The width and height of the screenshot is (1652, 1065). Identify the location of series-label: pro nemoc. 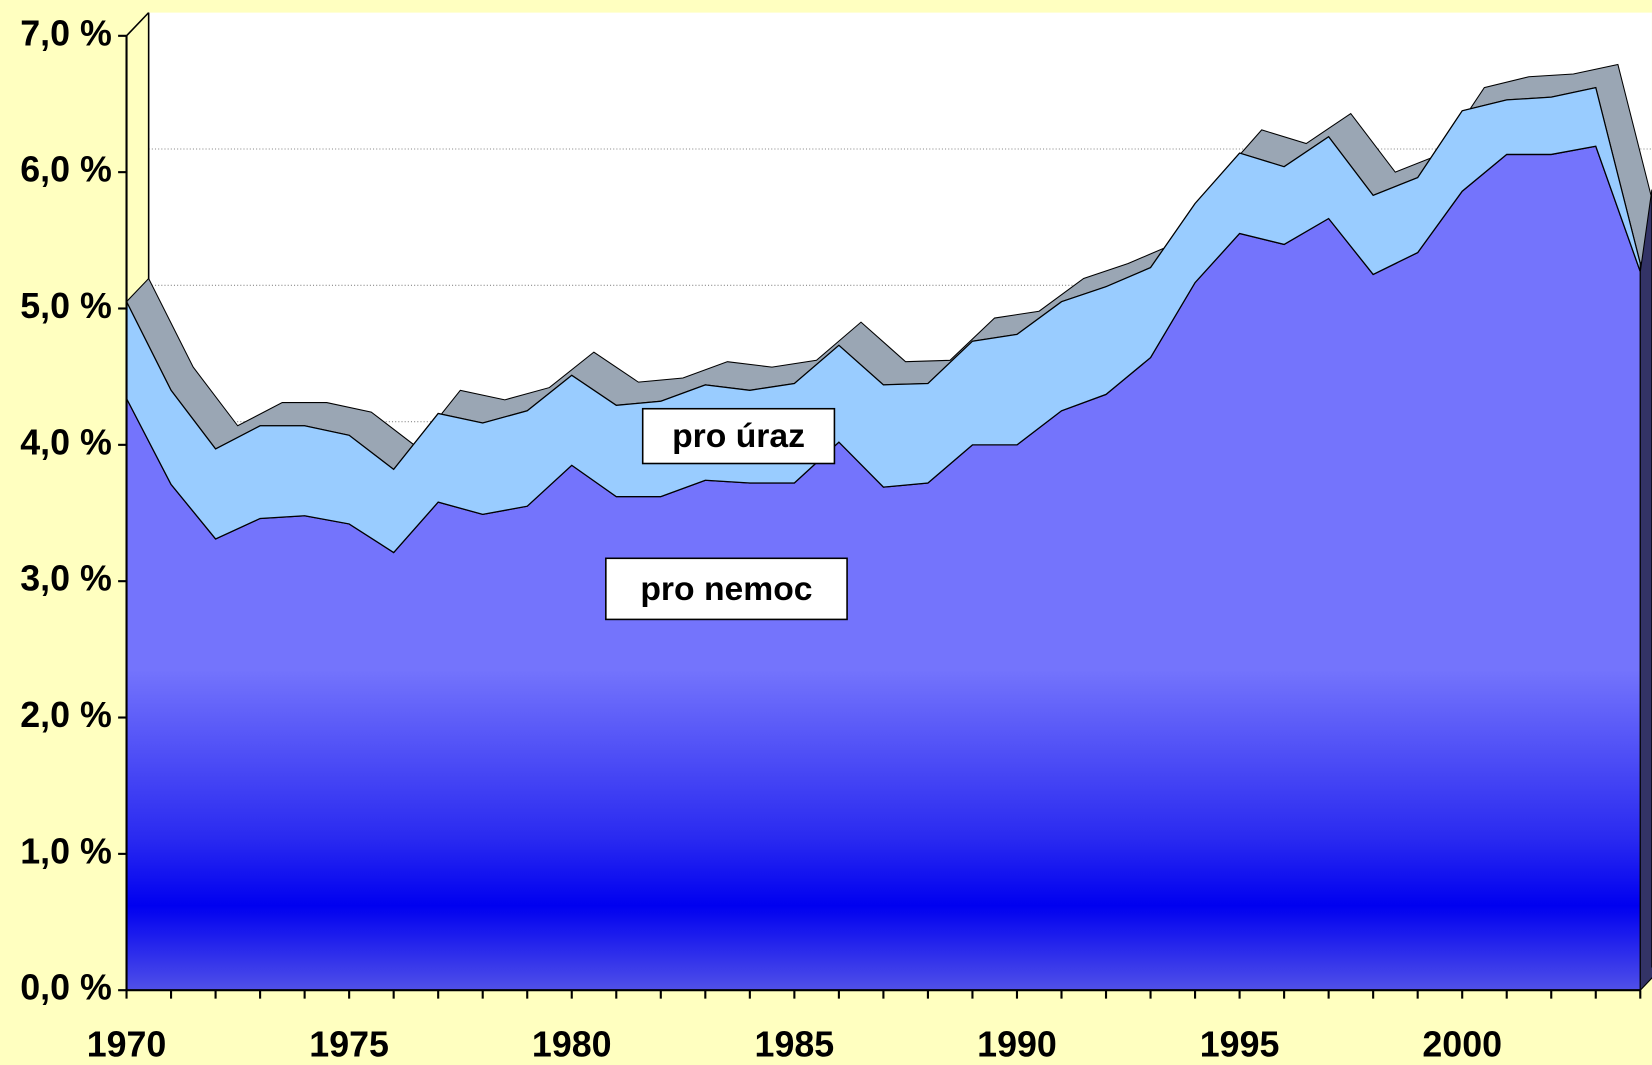
(726, 589).